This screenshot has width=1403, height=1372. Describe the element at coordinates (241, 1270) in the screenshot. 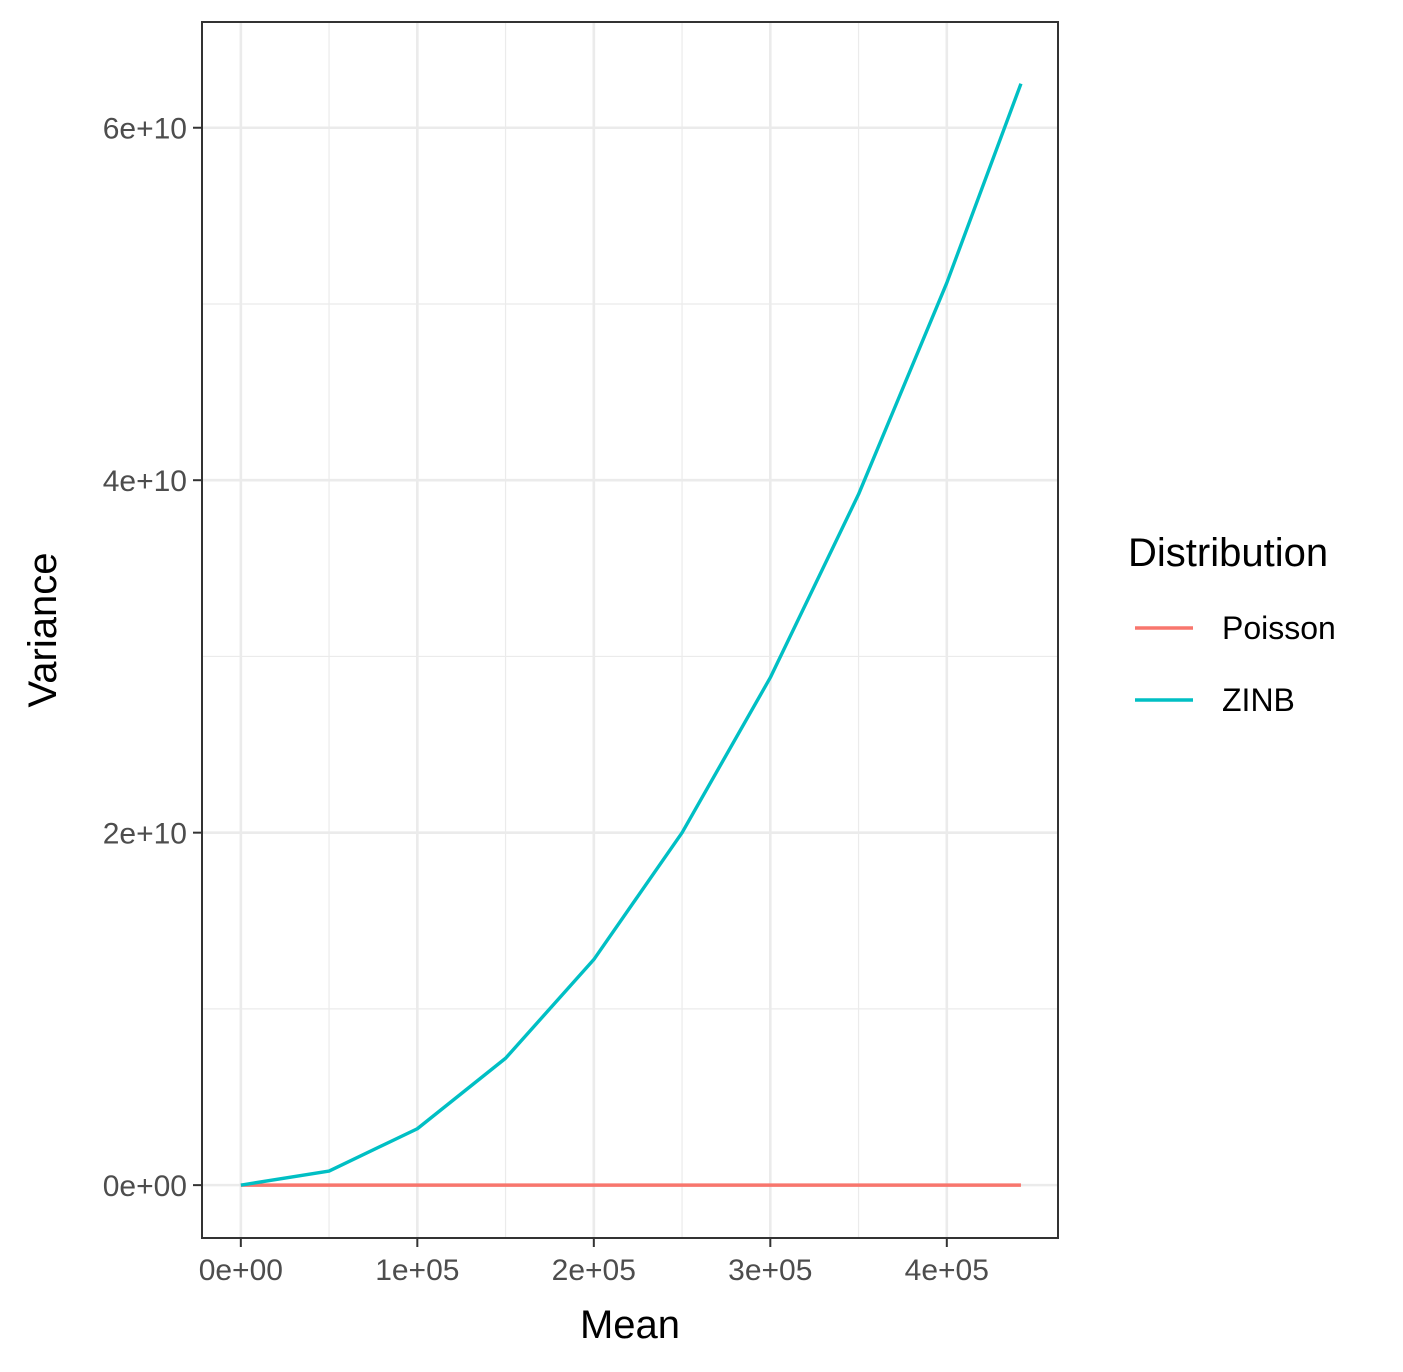

I see `x-tick-label: 0e+00` at that location.